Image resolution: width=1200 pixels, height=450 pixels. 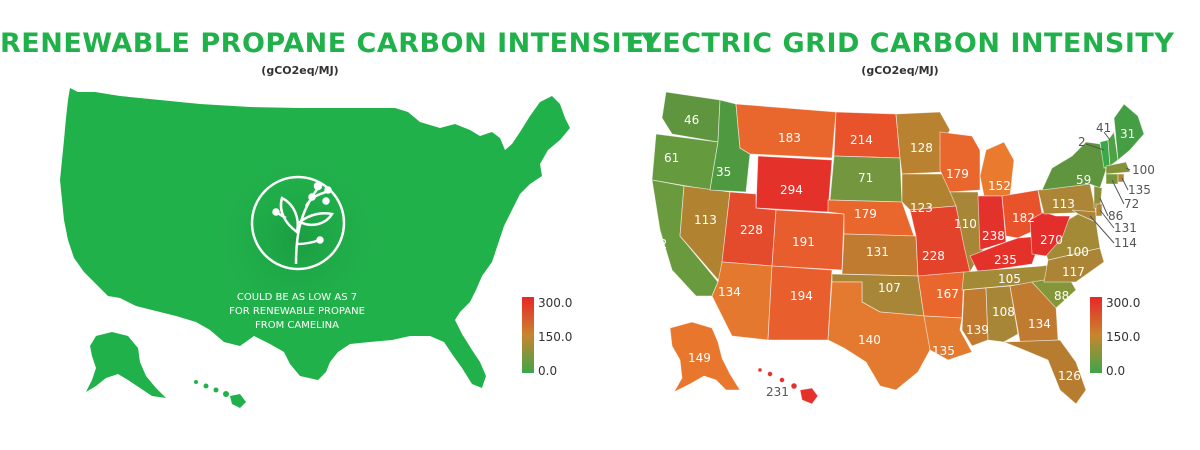 I want to click on label-mo: 228, so click(x=933, y=256).